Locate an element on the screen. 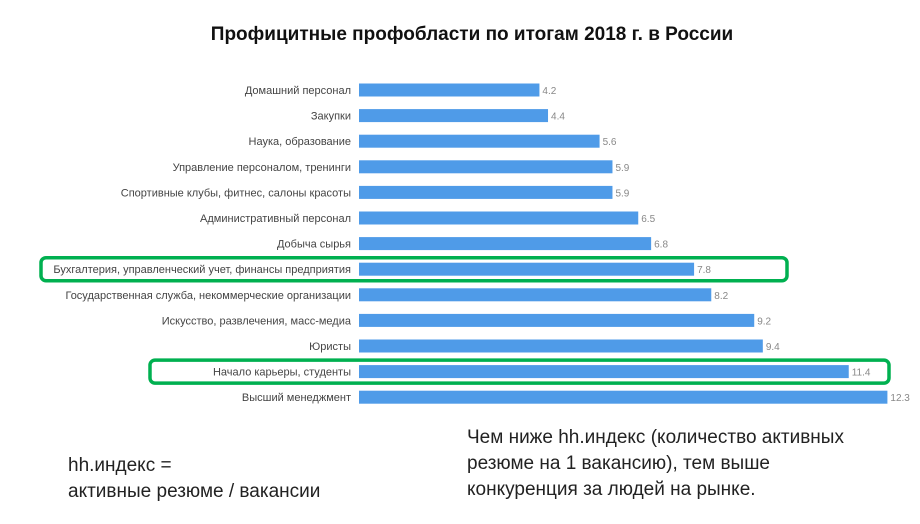 The width and height of the screenshot is (920, 524). category-label: Высший менеджмент is located at coordinates (296, 398).